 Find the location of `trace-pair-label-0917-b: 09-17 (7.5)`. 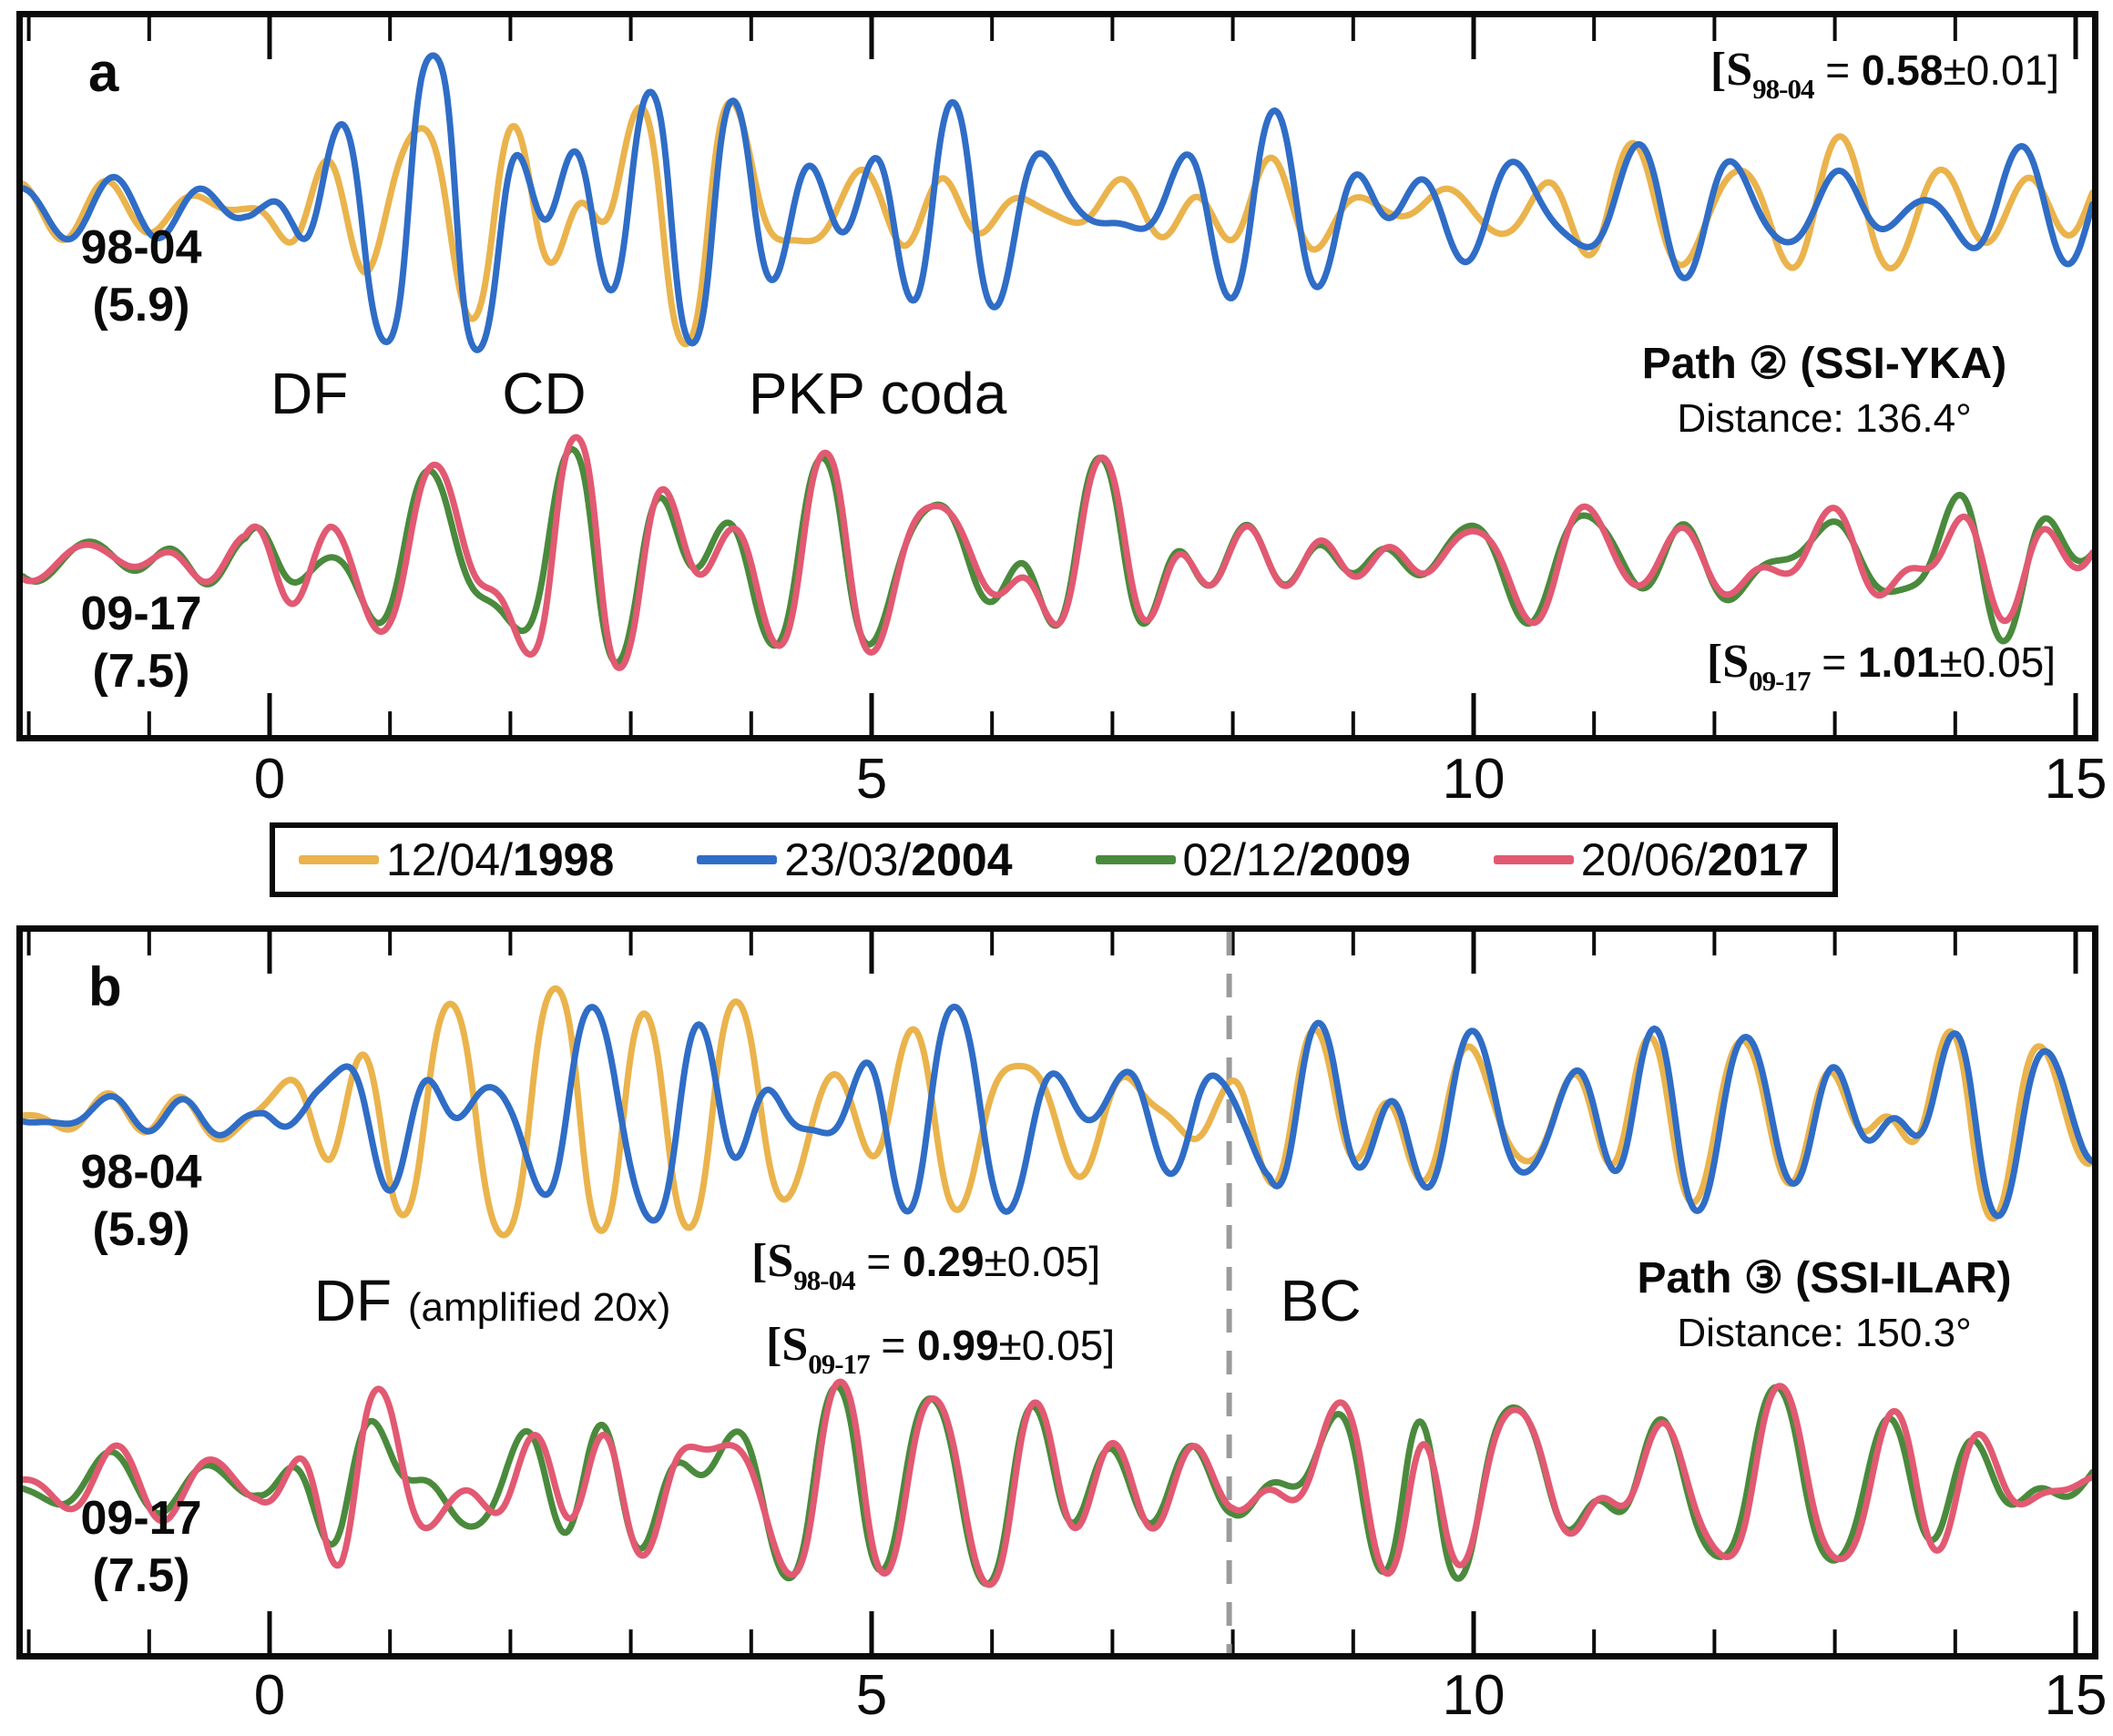

trace-pair-label-0917-b: 09-17 (7.5) is located at coordinates (141, 1548).